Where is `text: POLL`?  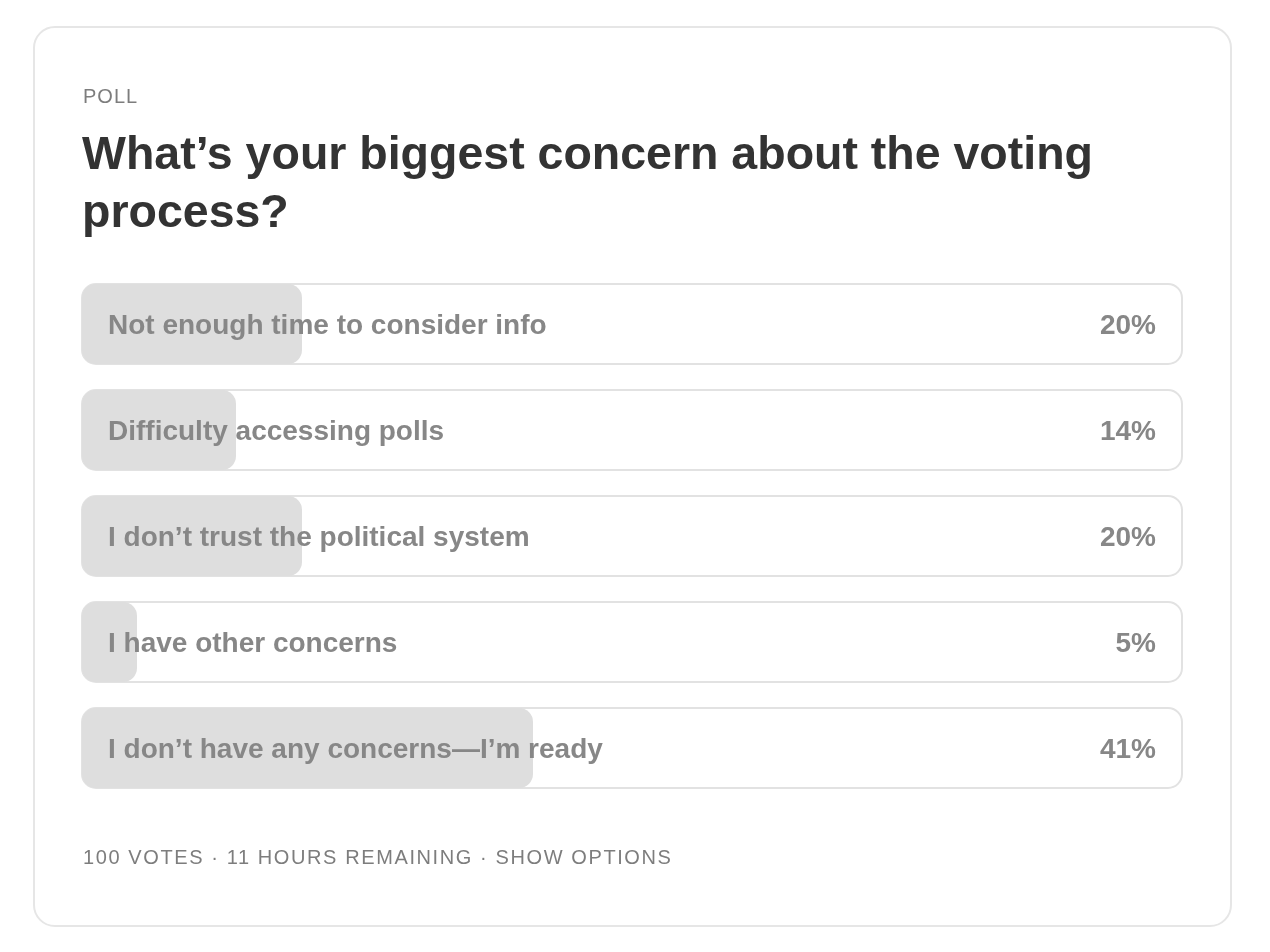
text: POLL is located at coordinates (111, 96).